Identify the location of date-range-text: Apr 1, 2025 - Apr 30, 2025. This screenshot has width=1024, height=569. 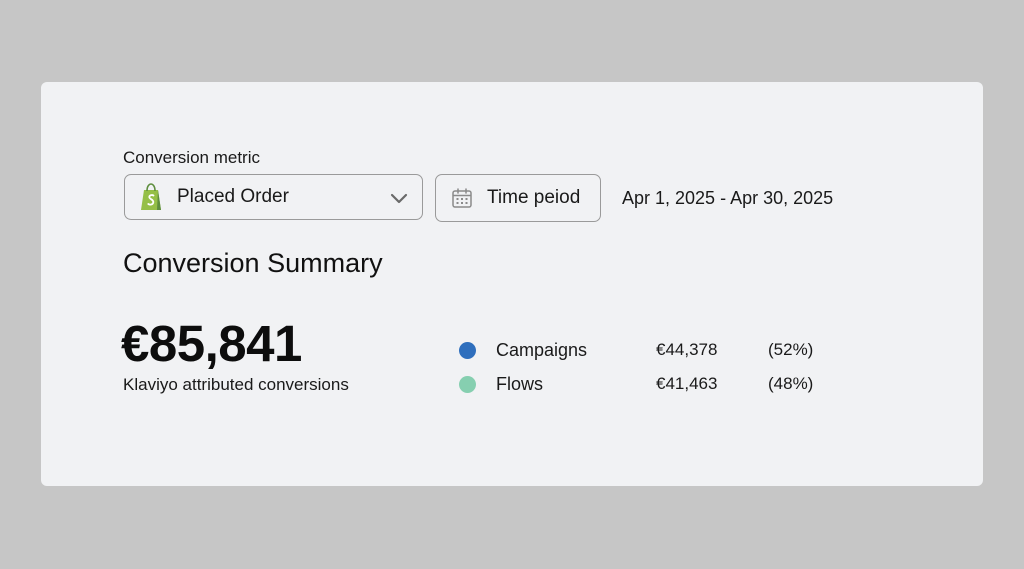
(728, 198).